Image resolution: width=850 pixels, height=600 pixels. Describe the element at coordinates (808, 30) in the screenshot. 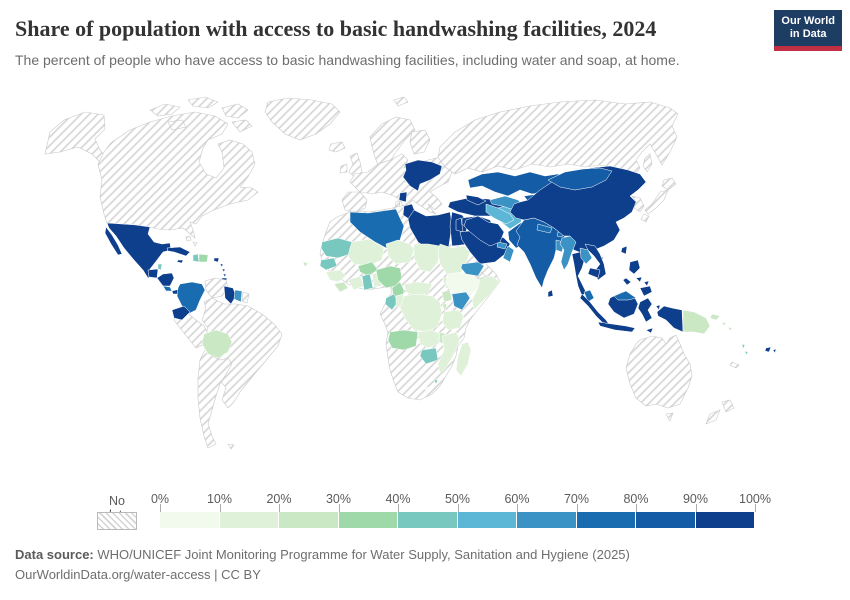

I see `owid-logo: Our World in Data` at that location.